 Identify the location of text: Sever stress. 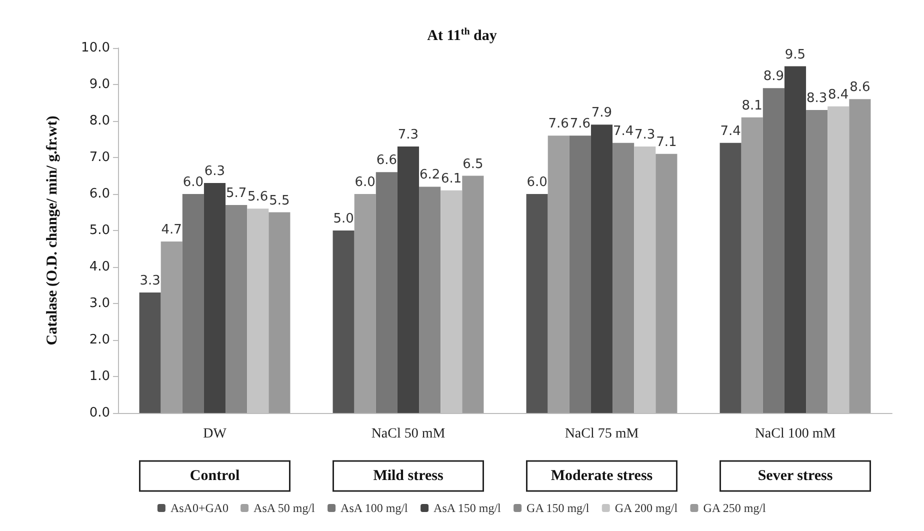
(795, 476).